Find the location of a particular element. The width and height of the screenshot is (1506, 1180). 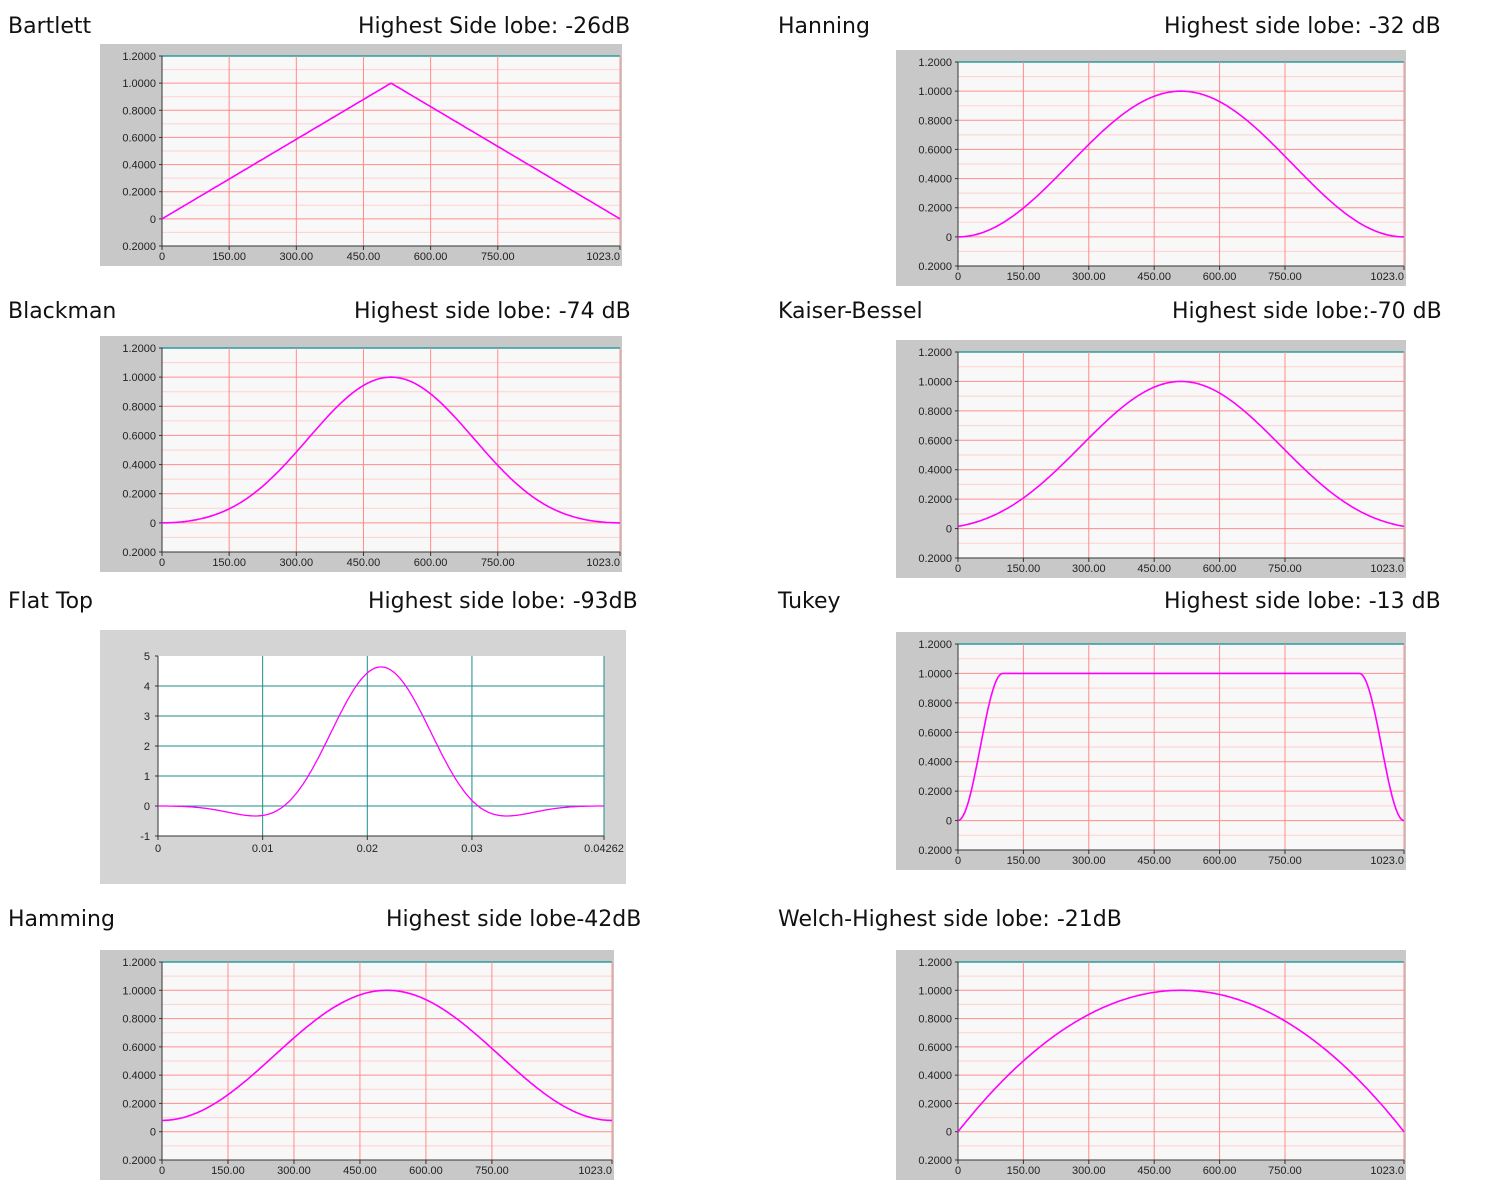

kaiser-name: Kaiser-Bessel is located at coordinates (850, 311).